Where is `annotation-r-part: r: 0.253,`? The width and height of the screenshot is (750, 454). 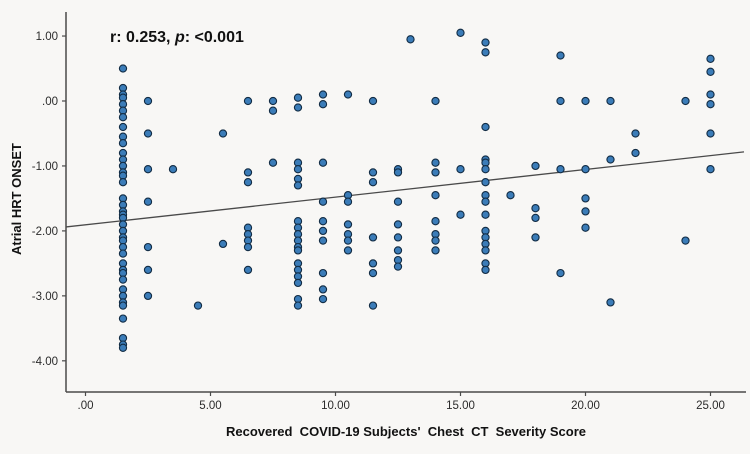
annotation-r-part: r: 0.253, is located at coordinates (142, 37).